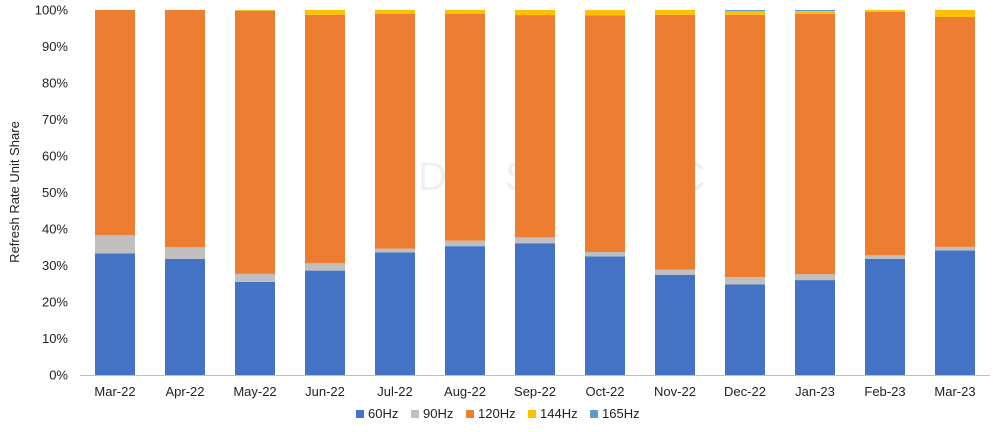  I want to click on y-tick-label: 50%, so click(55, 192).